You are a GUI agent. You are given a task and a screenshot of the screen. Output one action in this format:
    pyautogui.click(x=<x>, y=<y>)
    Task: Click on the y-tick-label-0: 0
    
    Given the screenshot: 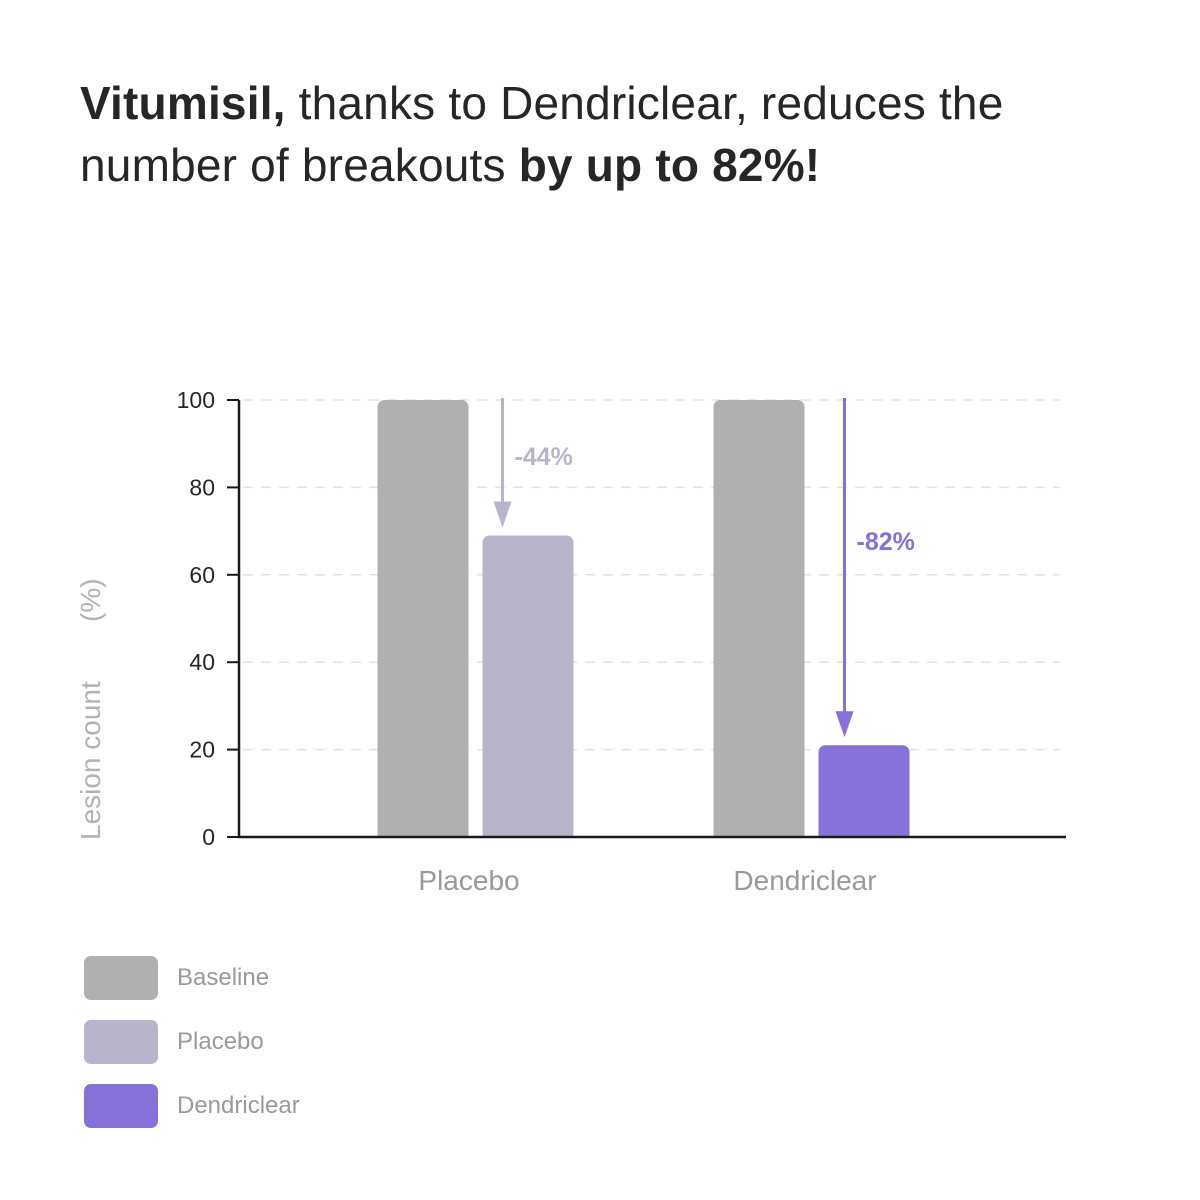 What is the action you would take?
    pyautogui.click(x=208, y=837)
    